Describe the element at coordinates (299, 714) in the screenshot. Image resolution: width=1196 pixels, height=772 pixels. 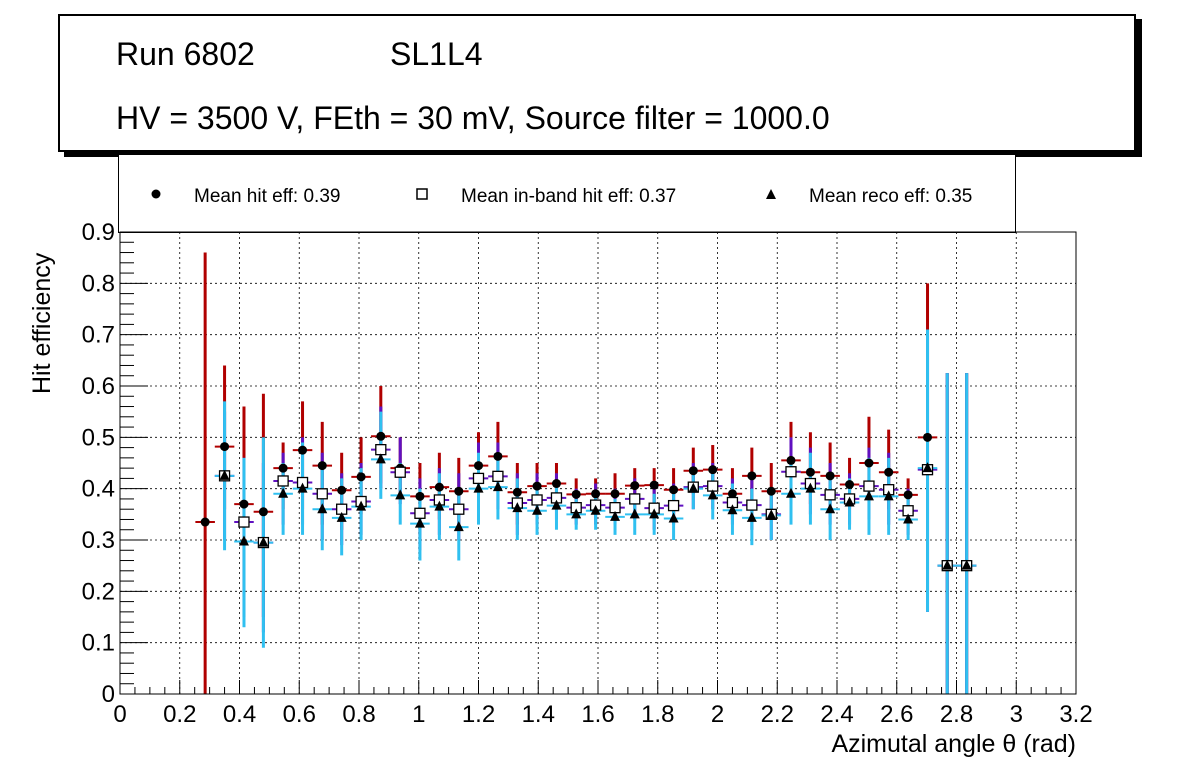
I see `x-tick-label: 0.6` at that location.